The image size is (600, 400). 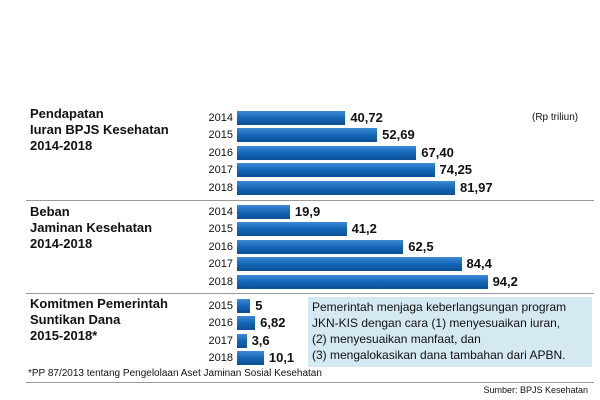 I want to click on value-label: 94,2, so click(x=505, y=281).